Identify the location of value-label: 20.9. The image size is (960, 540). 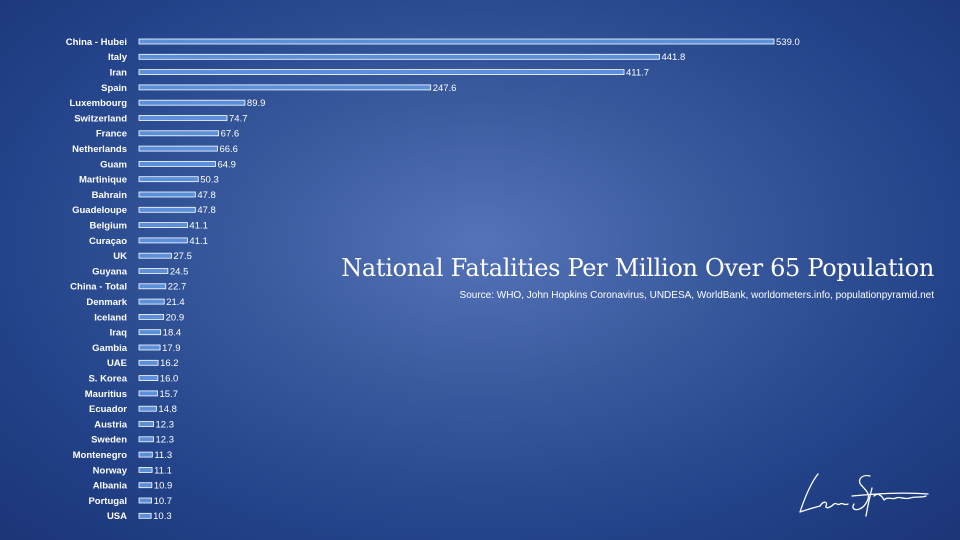
(175, 317).